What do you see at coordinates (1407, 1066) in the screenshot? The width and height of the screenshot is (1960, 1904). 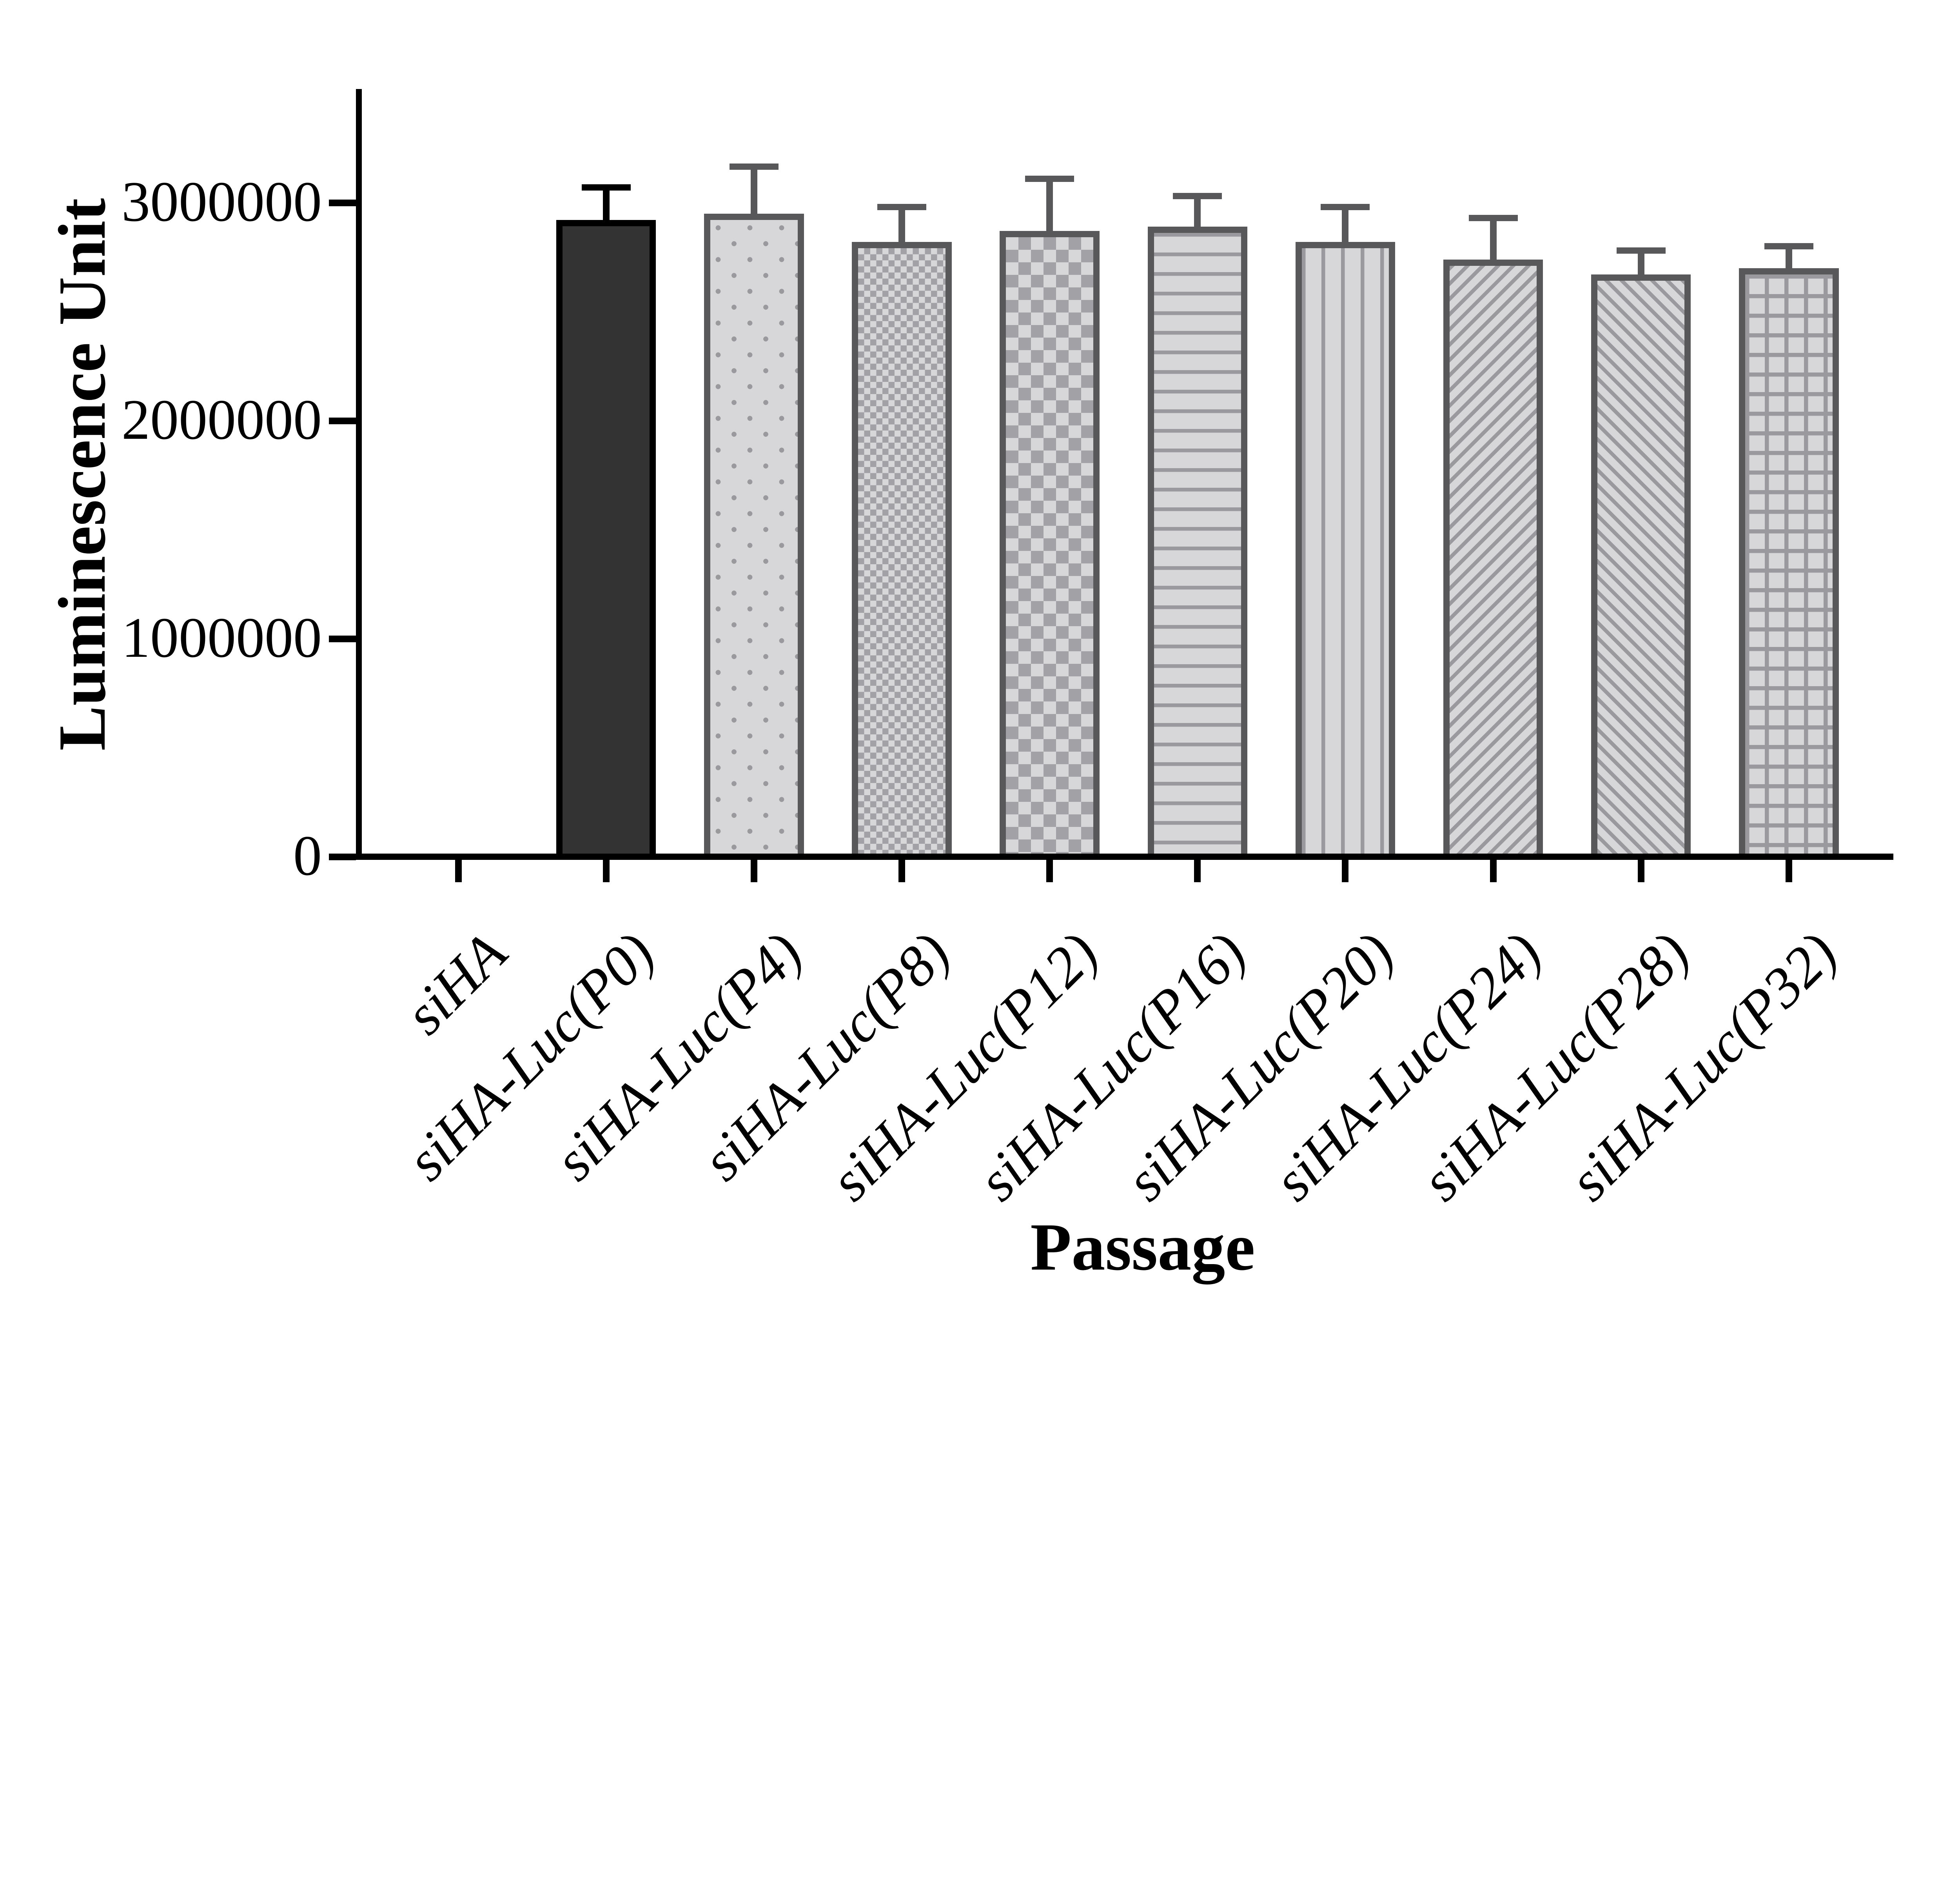 I see `x-tick-label: siHA-Luc(P24)` at bounding box center [1407, 1066].